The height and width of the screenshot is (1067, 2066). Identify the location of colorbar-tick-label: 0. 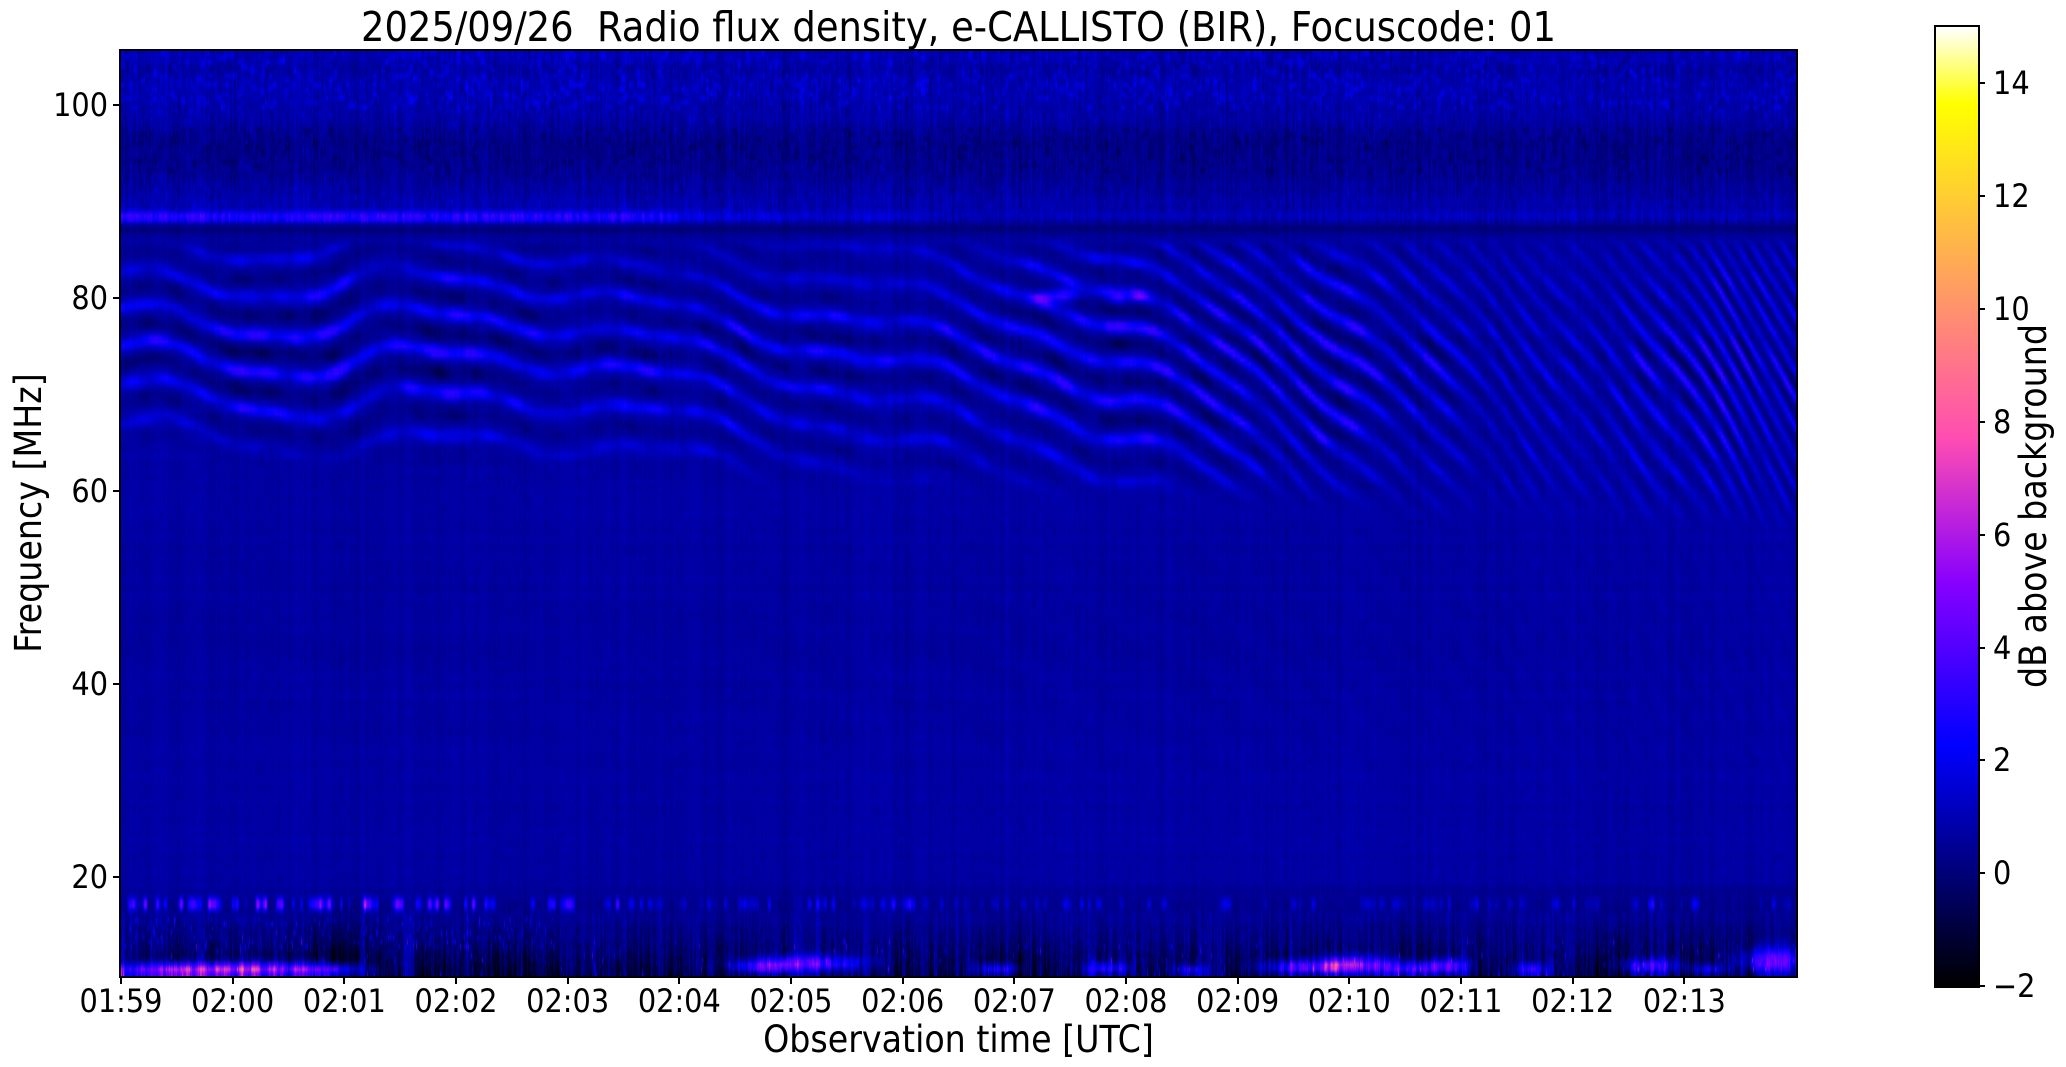
(2002, 873).